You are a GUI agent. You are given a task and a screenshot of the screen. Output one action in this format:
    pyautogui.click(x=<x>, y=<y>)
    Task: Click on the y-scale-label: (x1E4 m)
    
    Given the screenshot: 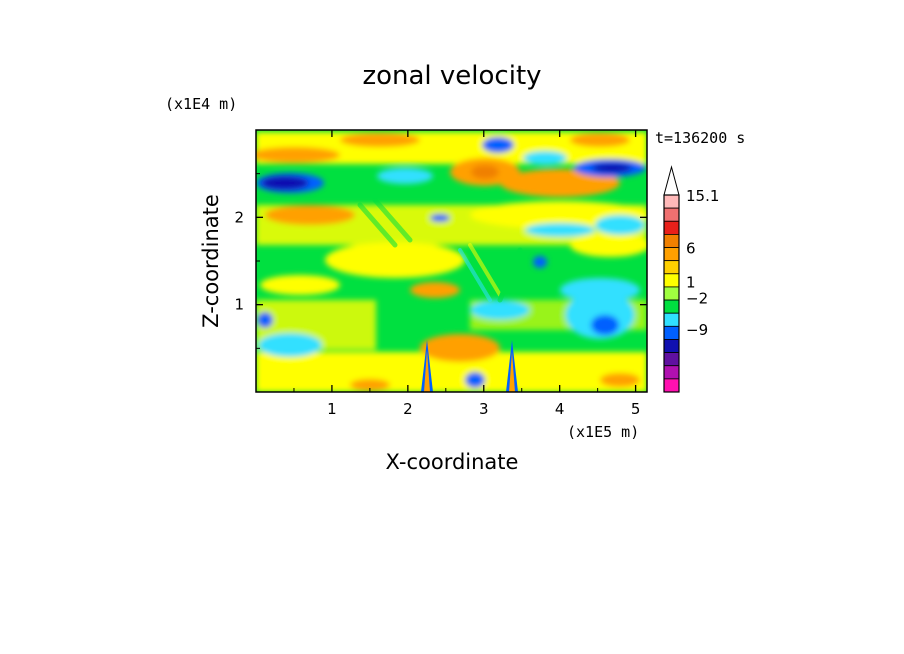 What is the action you would take?
    pyautogui.click(x=201, y=104)
    